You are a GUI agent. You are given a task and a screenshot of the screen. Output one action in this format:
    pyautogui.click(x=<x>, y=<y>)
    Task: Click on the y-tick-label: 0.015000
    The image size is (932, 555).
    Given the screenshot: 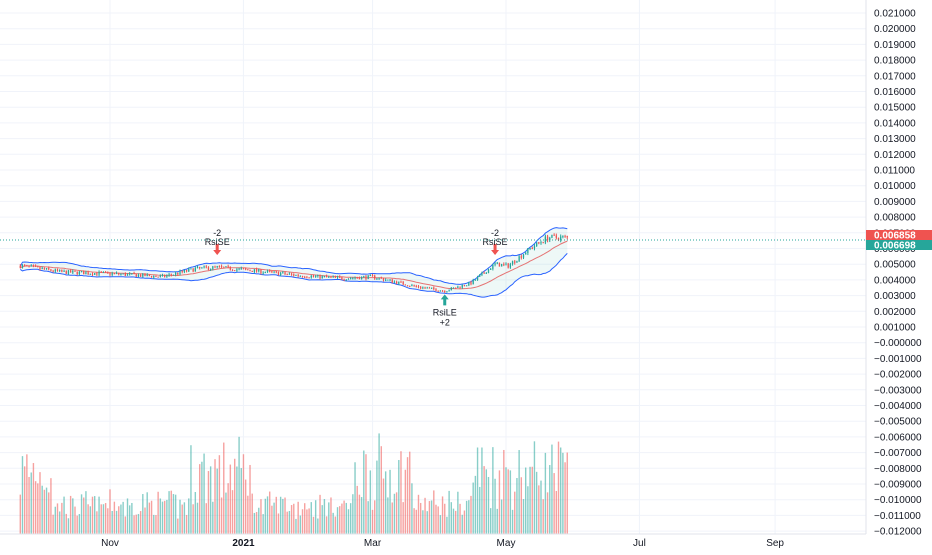 What is the action you would take?
    pyautogui.click(x=895, y=108)
    